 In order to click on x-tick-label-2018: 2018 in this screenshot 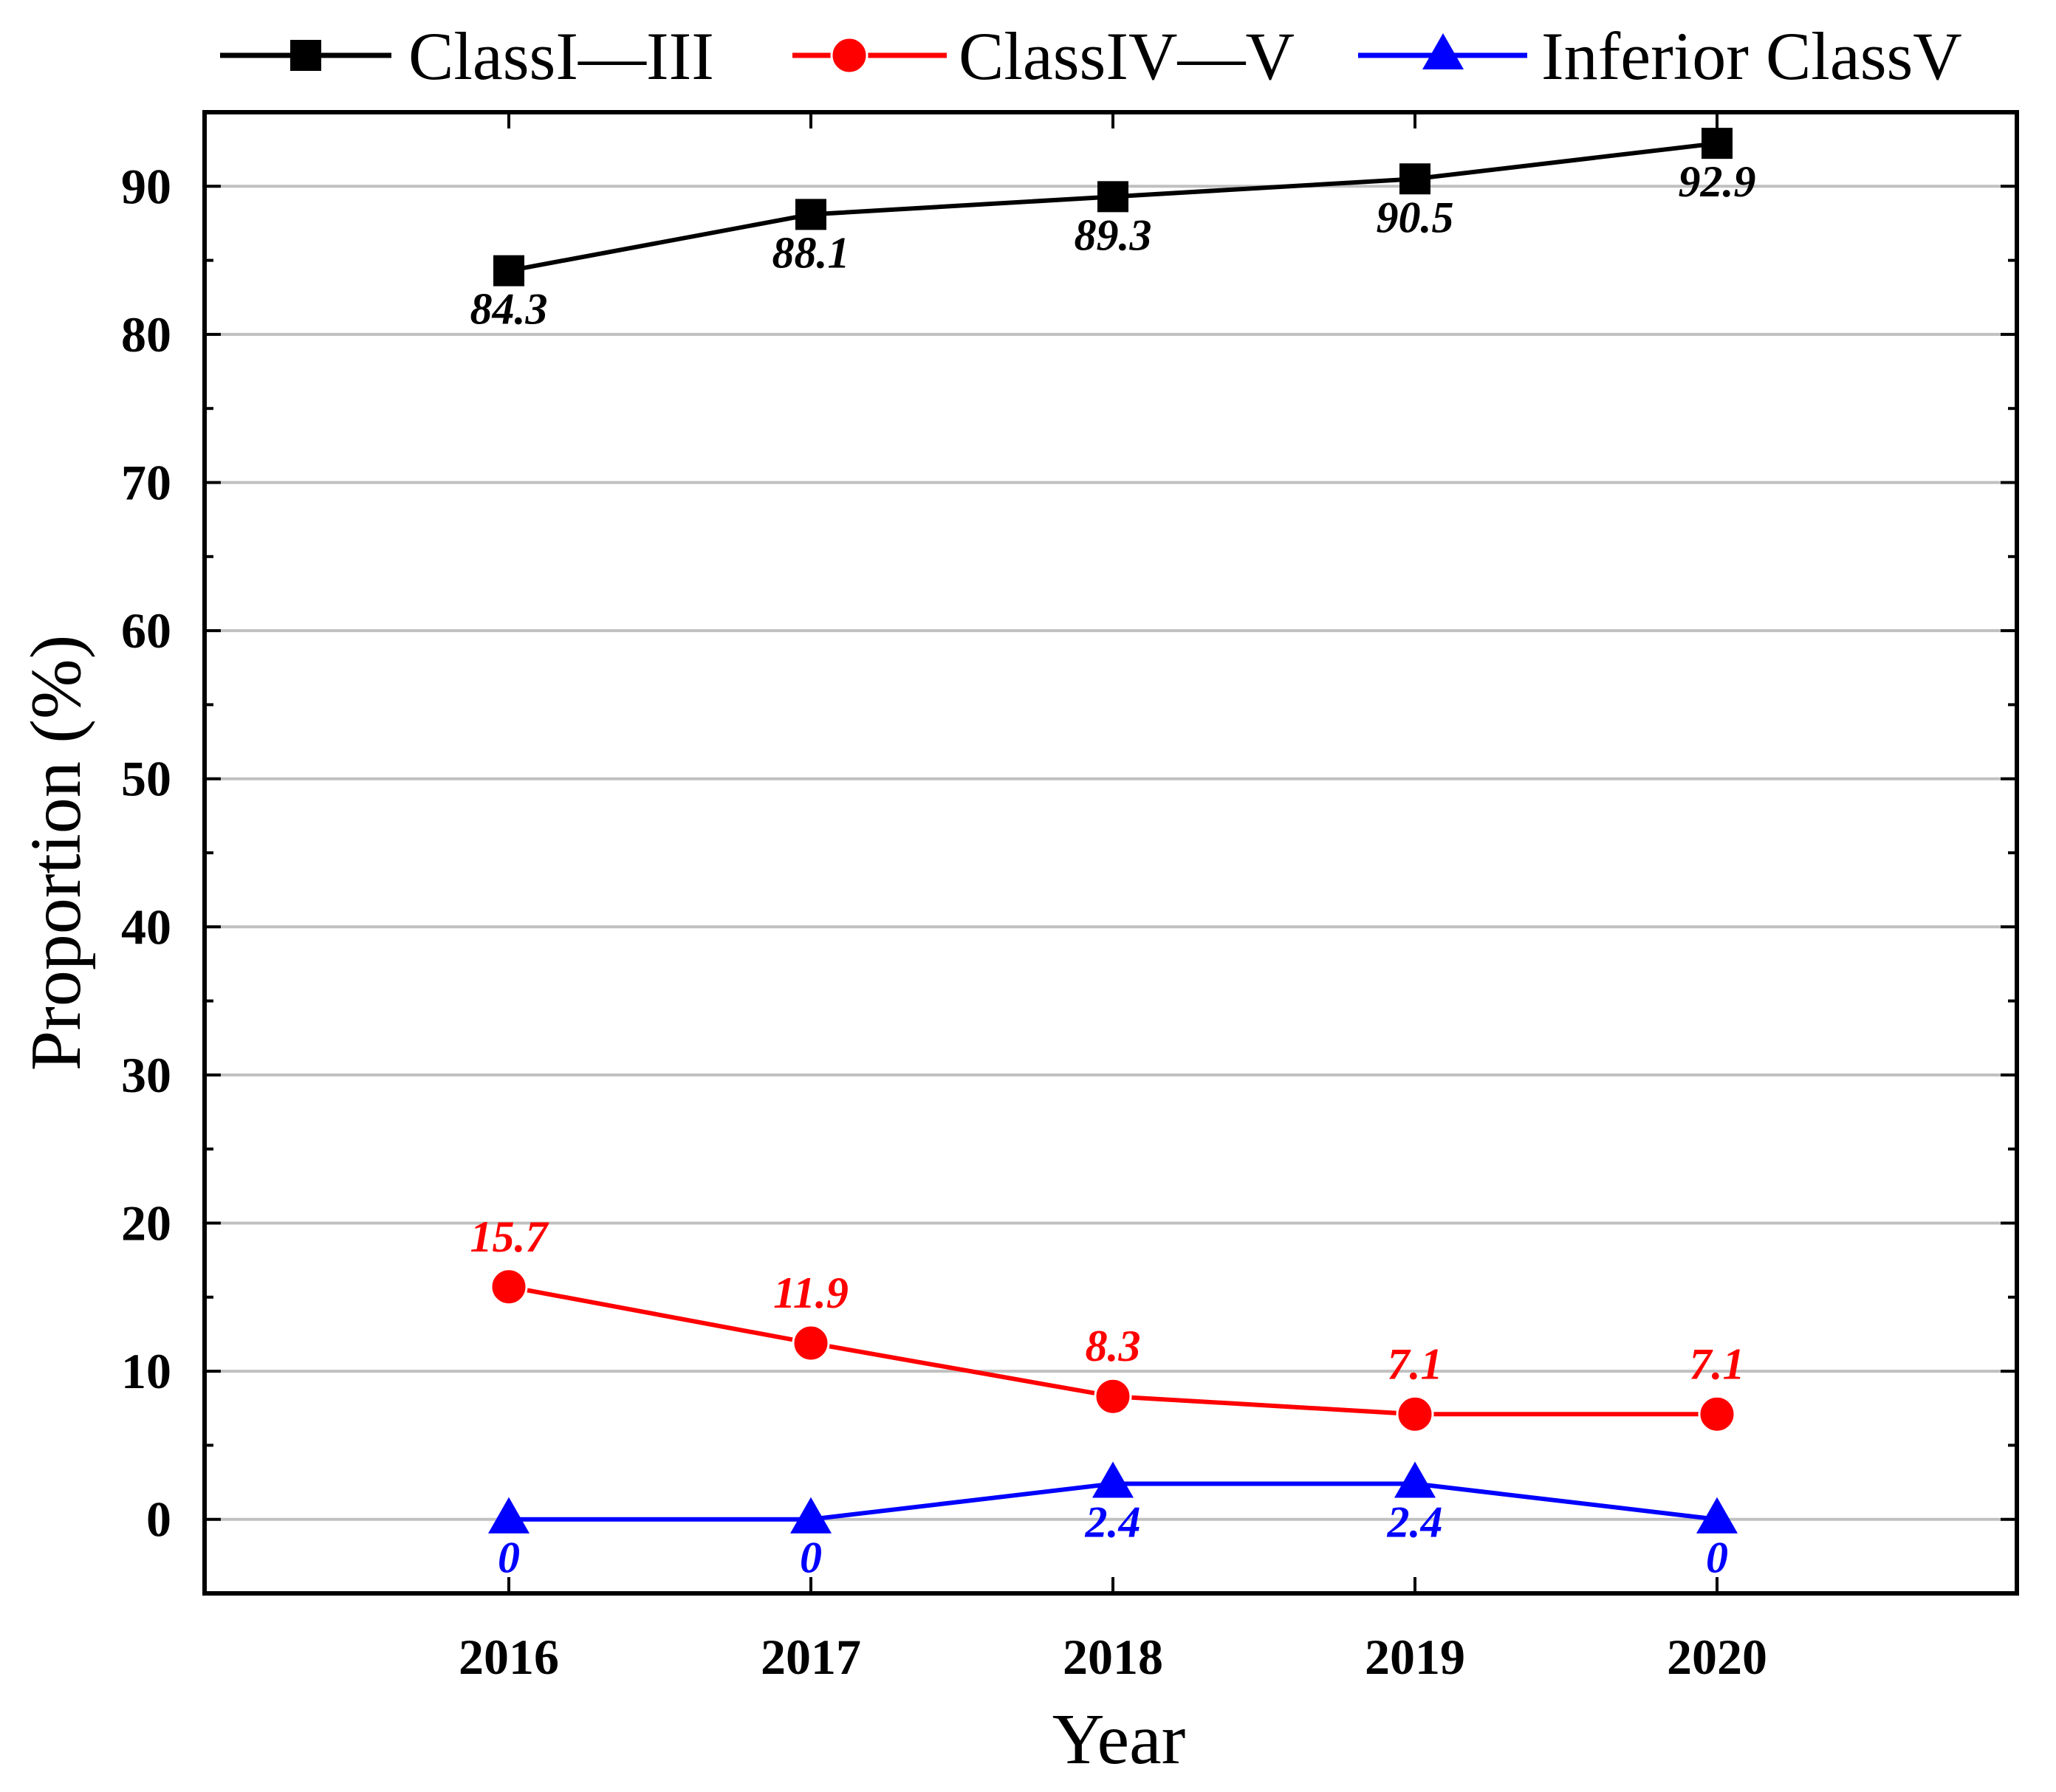, I will do `click(1113, 1657)`.